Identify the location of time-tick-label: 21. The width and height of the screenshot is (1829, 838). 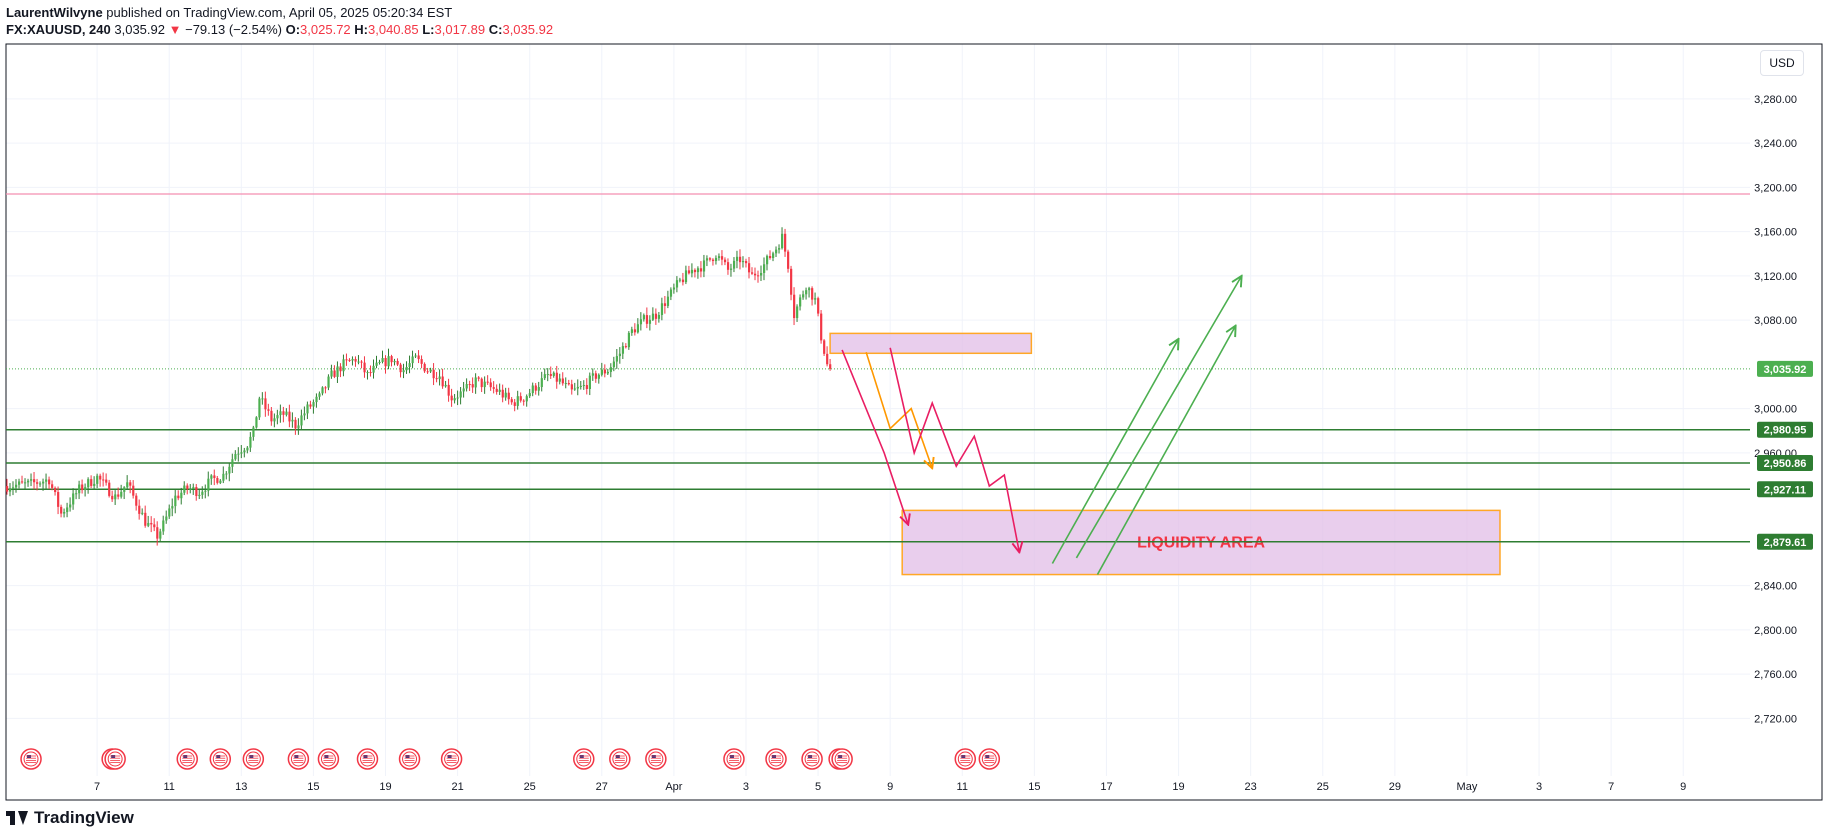
(457, 787).